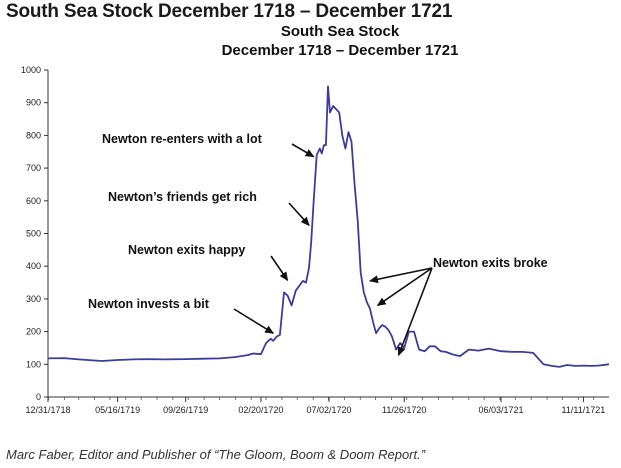  Describe the element at coordinates (47, 410) in the screenshot. I see `x-tick-label: 12/31/1718` at that location.